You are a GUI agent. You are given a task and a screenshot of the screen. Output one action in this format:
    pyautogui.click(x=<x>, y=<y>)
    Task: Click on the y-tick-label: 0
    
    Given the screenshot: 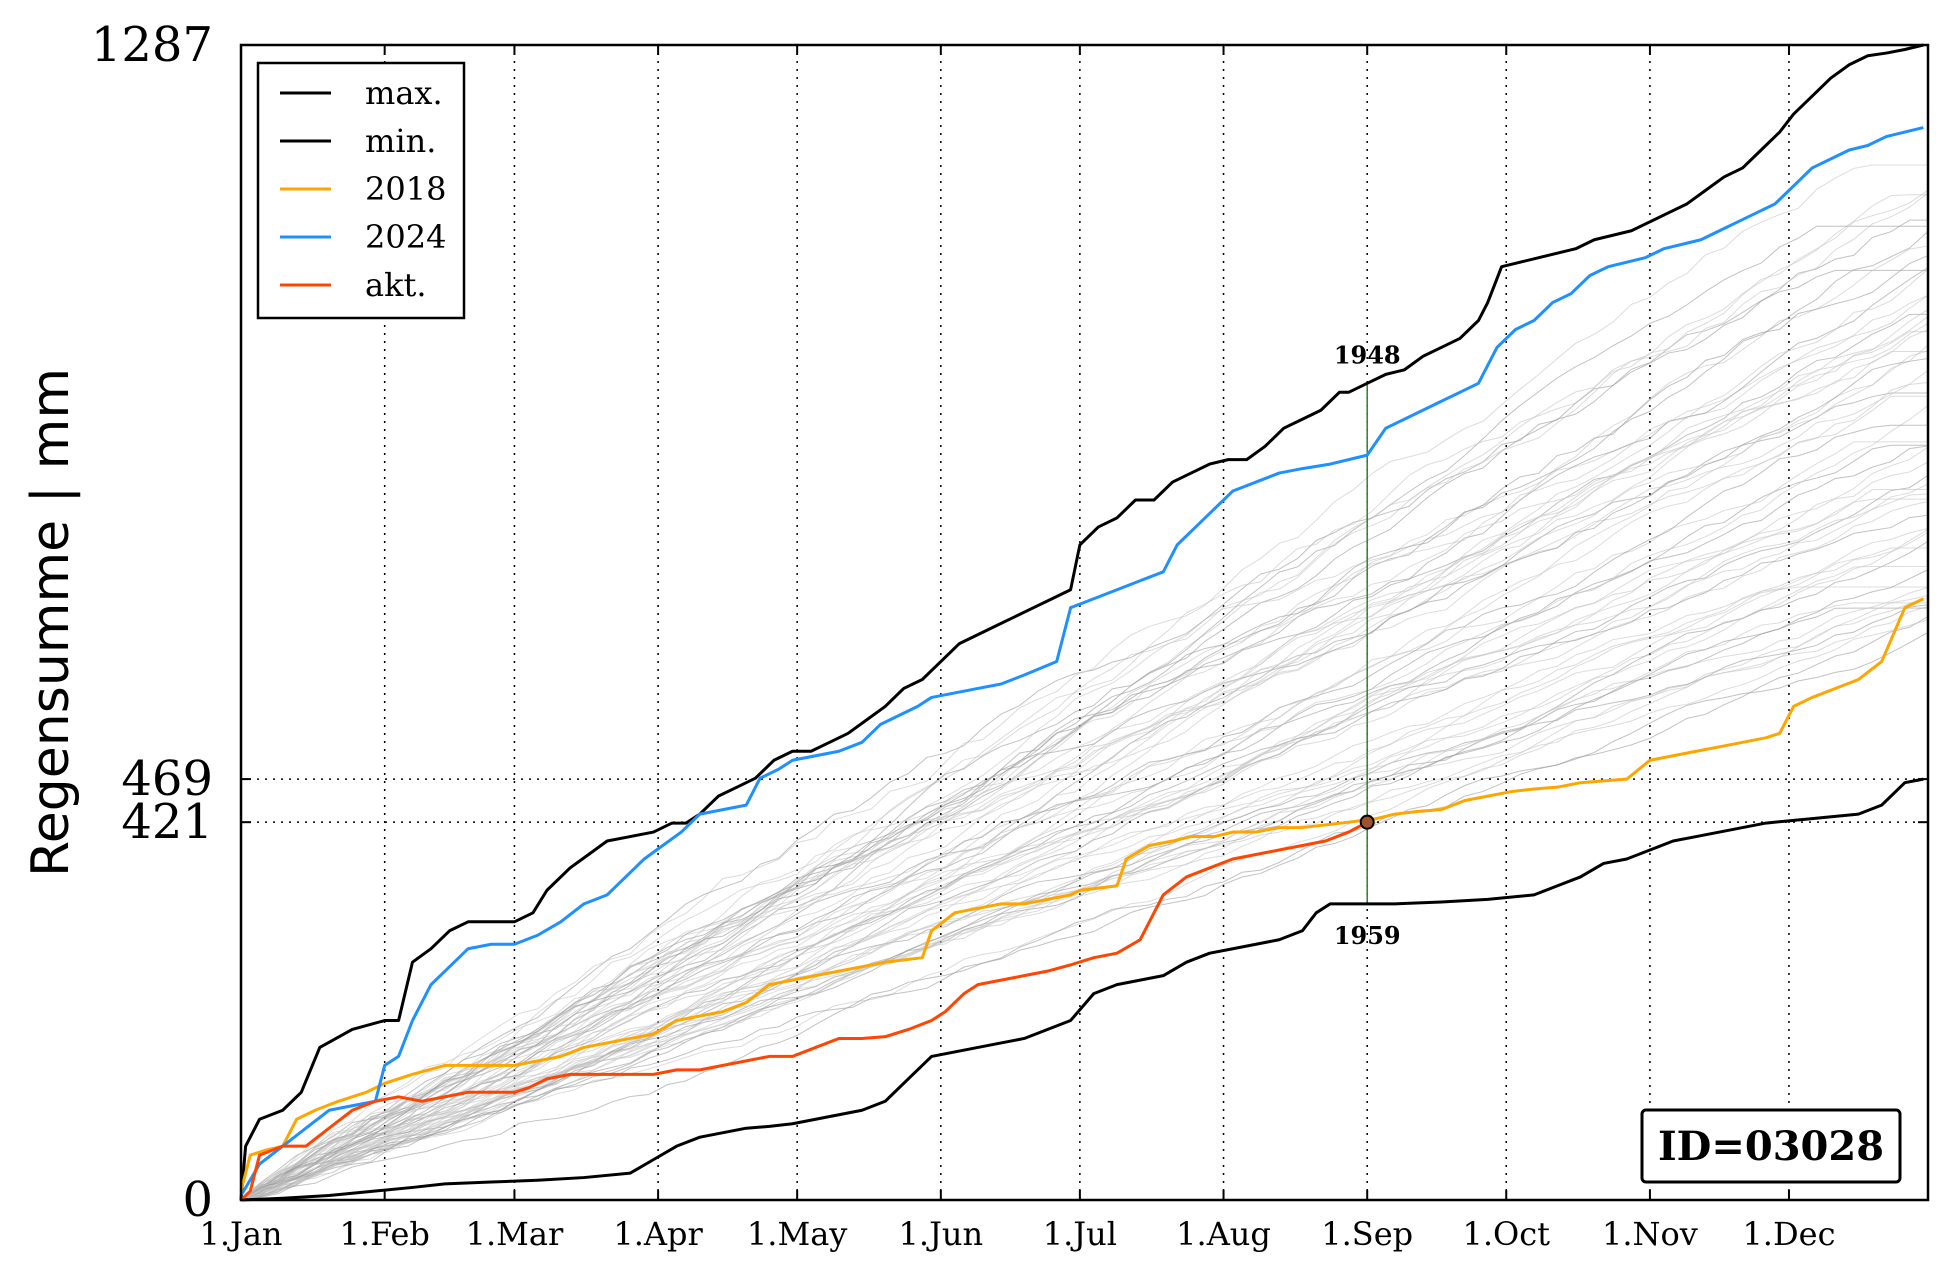 What is the action you would take?
    pyautogui.click(x=197, y=1200)
    